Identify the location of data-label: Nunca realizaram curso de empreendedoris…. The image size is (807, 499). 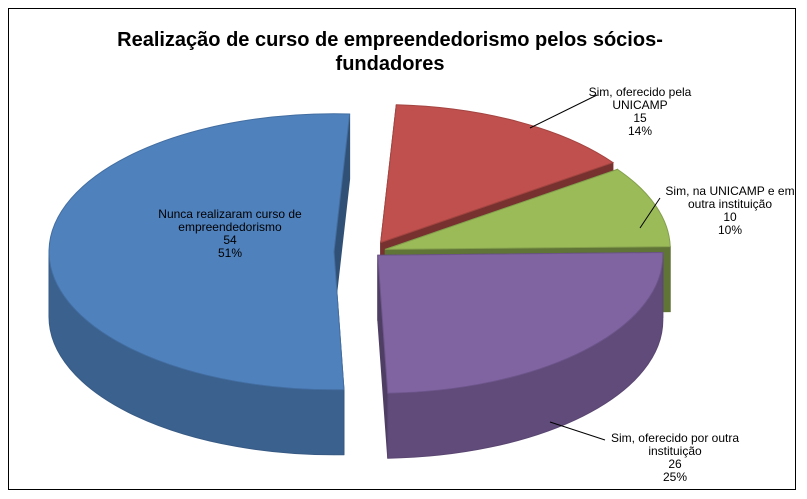
(230, 234).